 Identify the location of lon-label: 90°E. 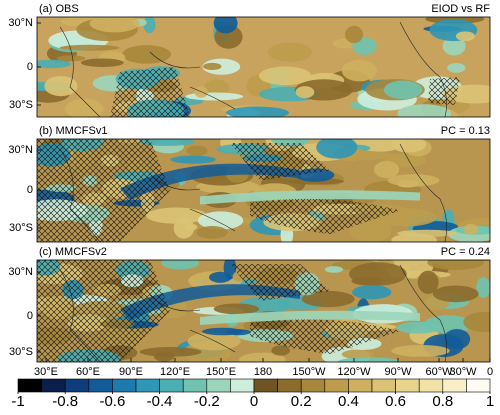
(131, 372).